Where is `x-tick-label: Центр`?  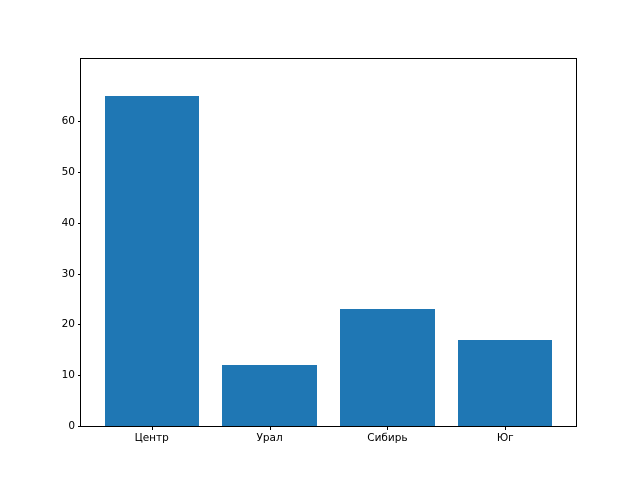 x-tick-label: Центр is located at coordinates (151, 438).